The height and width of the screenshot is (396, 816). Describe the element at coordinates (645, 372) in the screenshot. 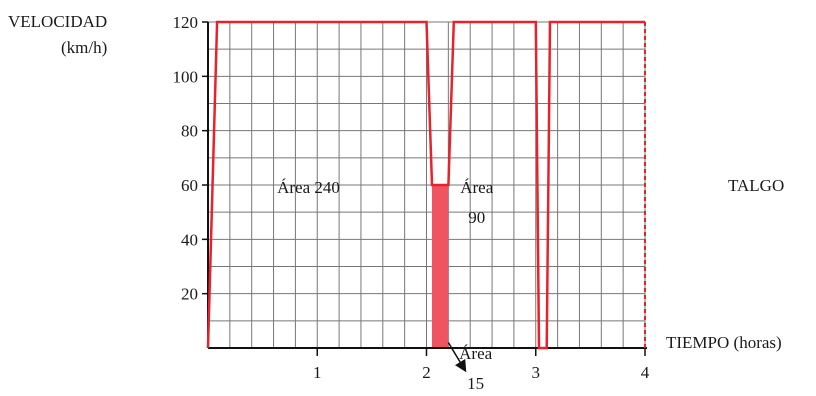

I see `x-tick-label: 4` at that location.